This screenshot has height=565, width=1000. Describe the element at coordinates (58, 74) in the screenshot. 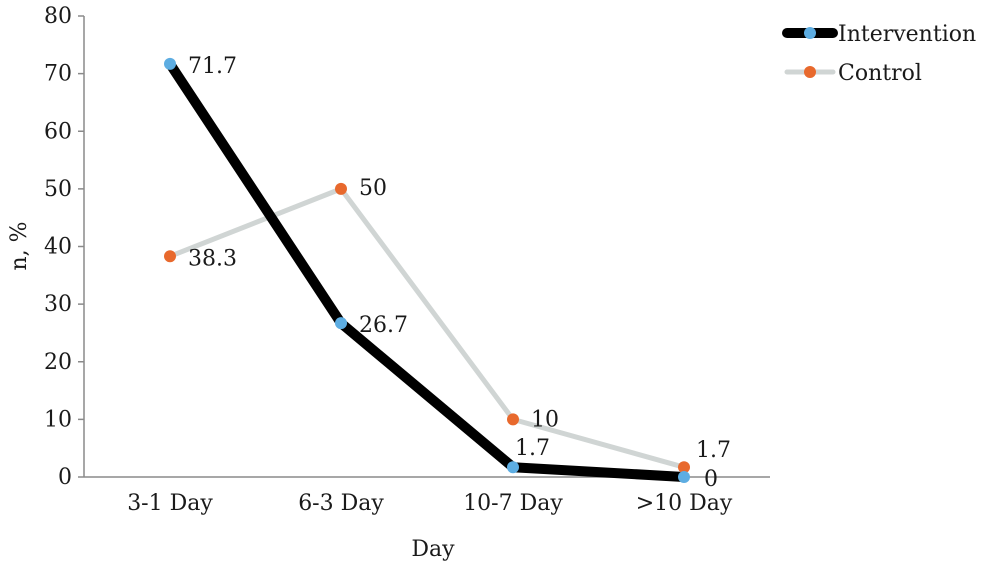

I see `y-tick-label: 70` at that location.